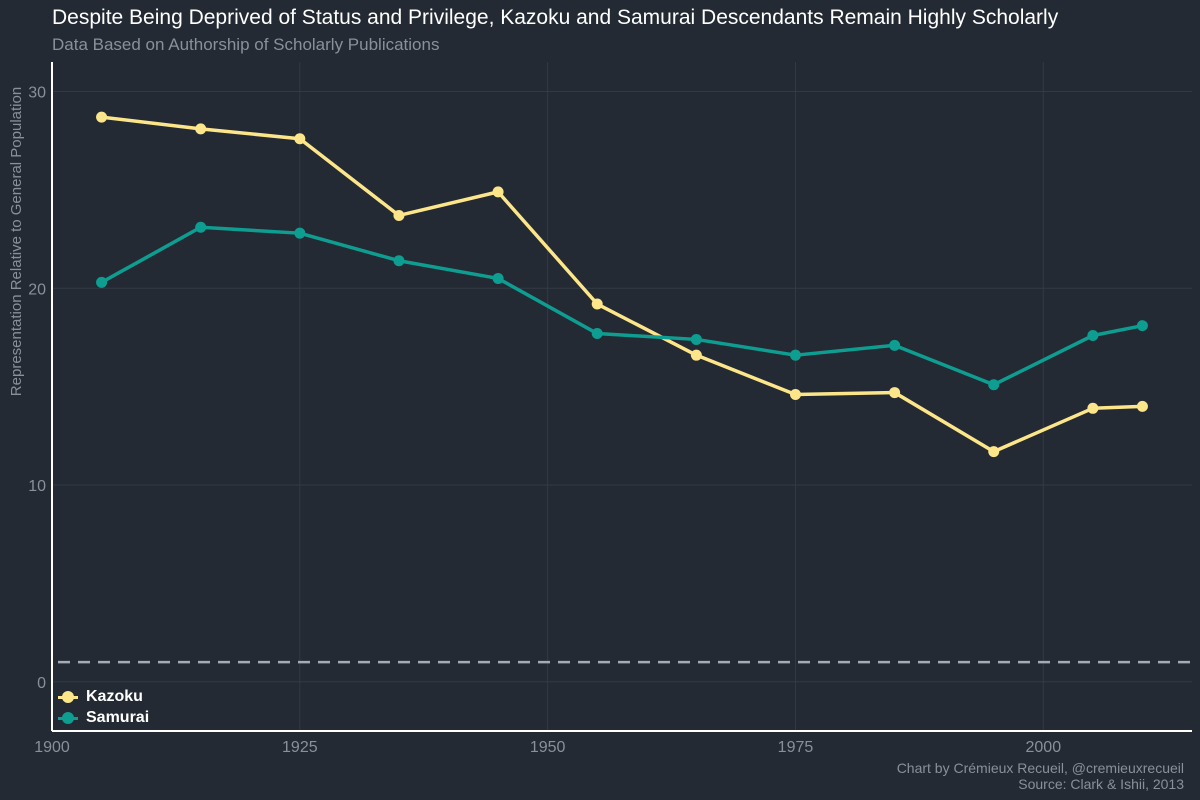 The image size is (1200, 800). What do you see at coordinates (795, 355) in the screenshot?
I see `point-samurai-1975` at bounding box center [795, 355].